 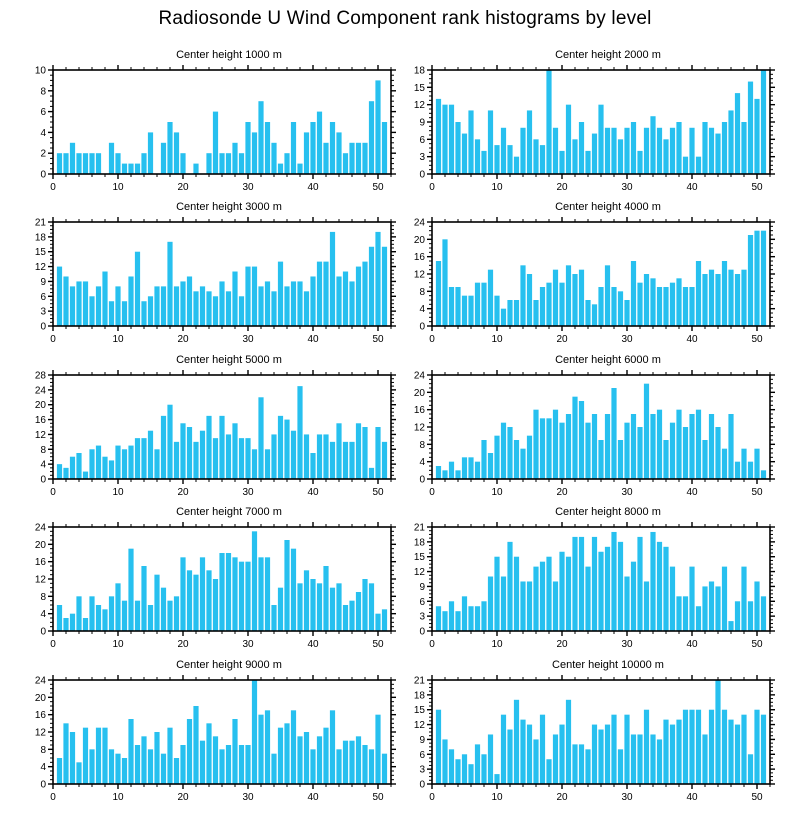 What do you see at coordinates (229, 360) in the screenshot?
I see `subplot-title-5000m: Center height 5000 m` at bounding box center [229, 360].